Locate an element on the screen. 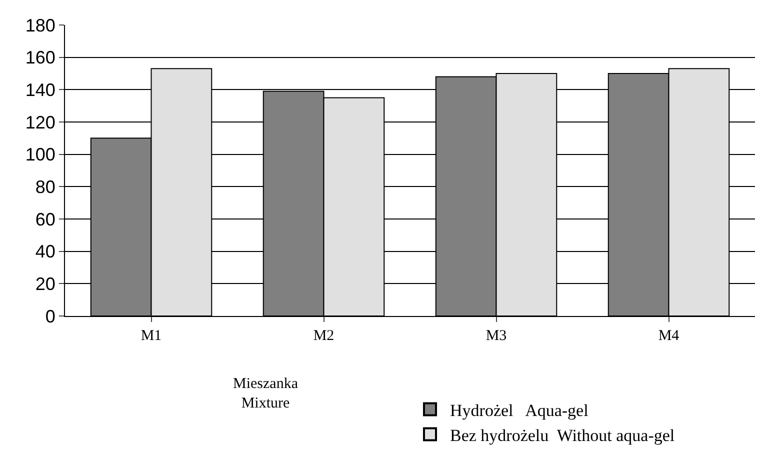 This screenshot has width=768, height=465. y-tick-label: 100 is located at coordinates (40, 154).